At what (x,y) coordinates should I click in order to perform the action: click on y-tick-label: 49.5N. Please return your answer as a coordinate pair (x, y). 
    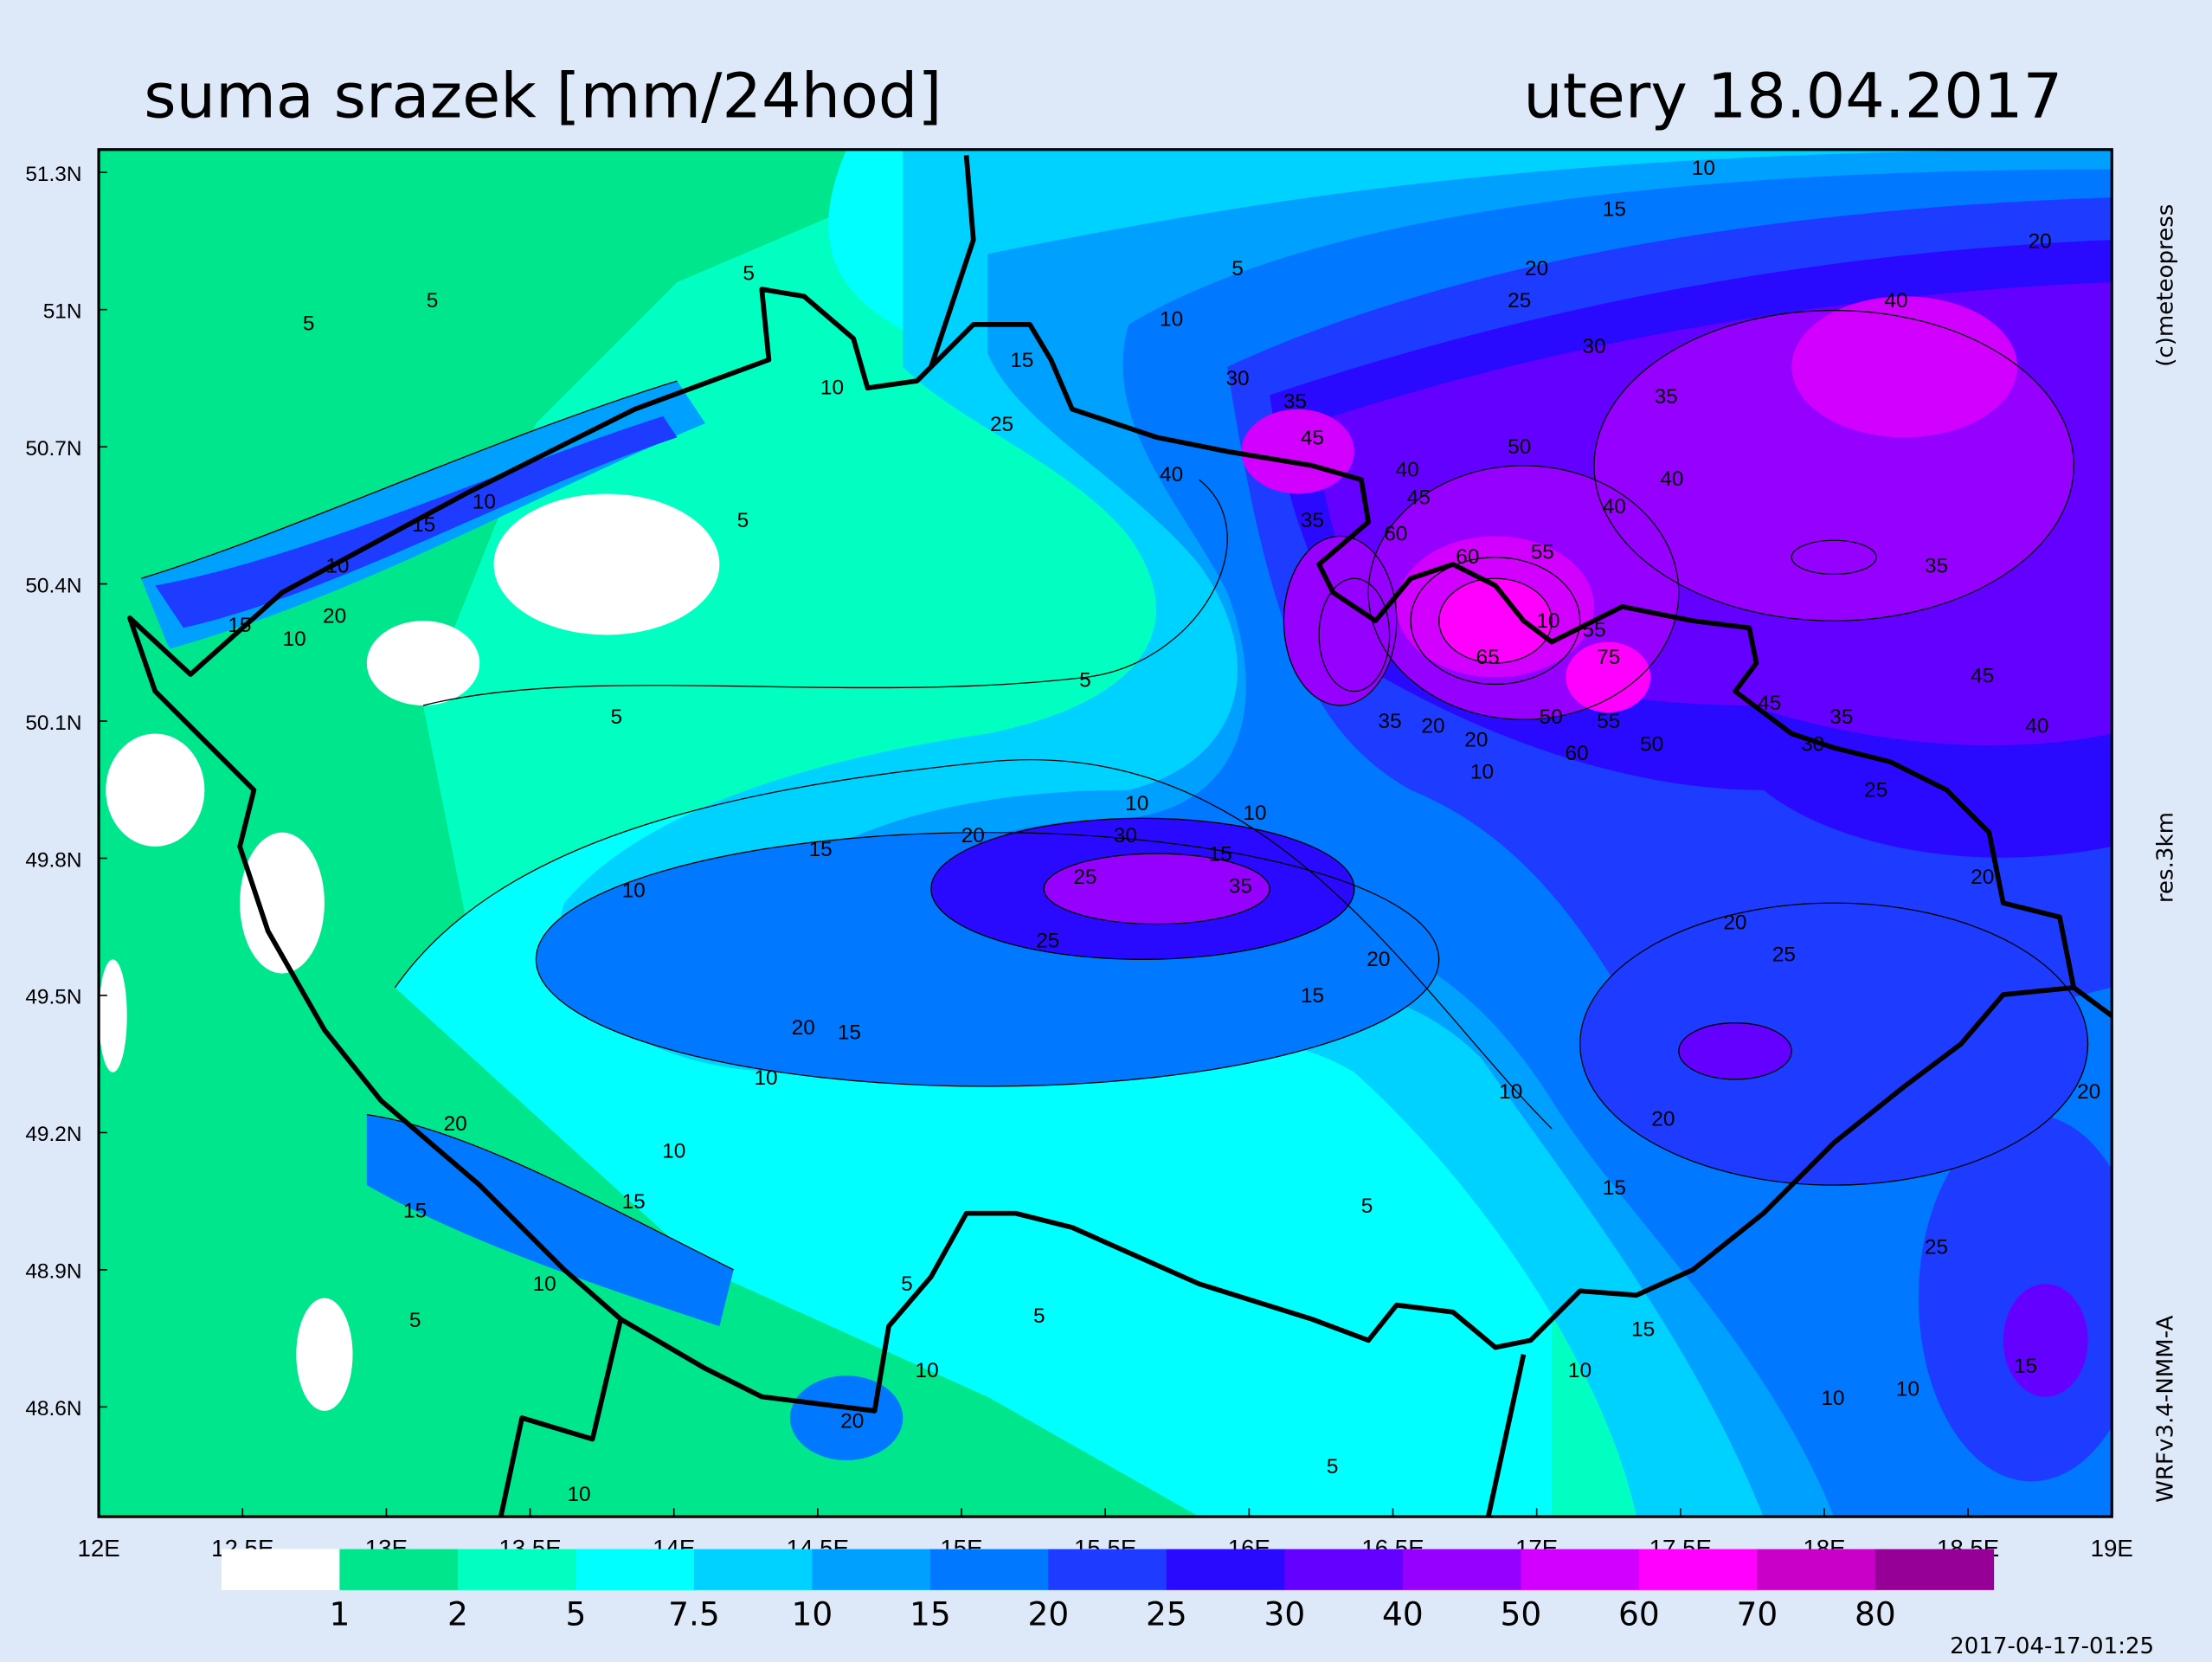
    Looking at the image, I should click on (53, 997).